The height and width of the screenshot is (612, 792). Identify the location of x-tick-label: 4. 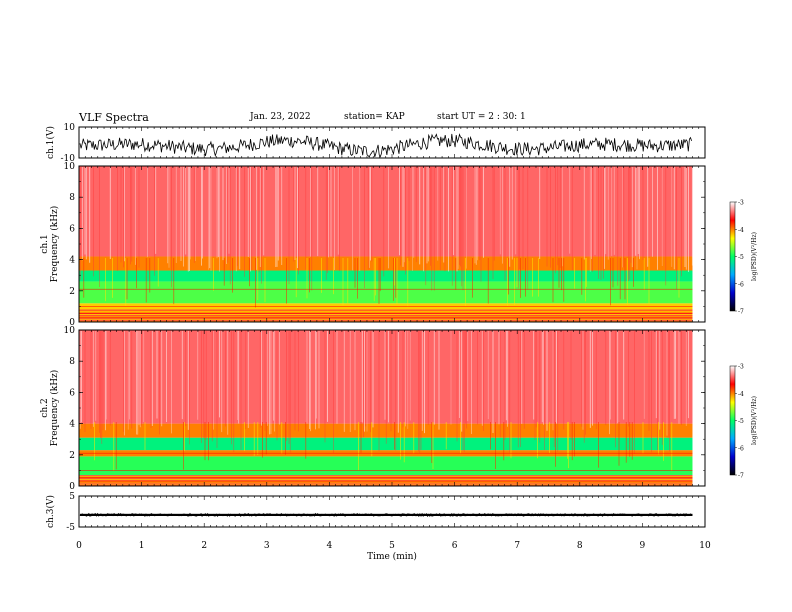
(330, 546).